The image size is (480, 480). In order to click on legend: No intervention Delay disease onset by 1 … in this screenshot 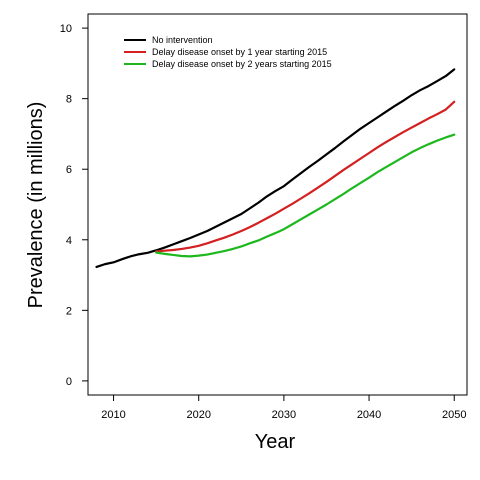, I will do `click(228, 52)`.